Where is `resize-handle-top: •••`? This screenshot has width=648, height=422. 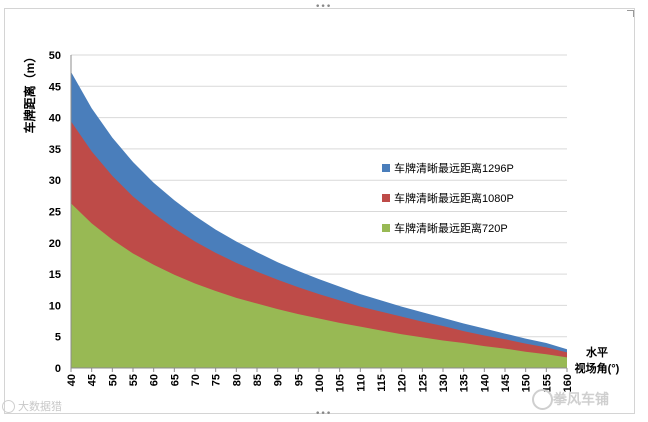
resize-handle-top: ••• is located at coordinates (323, 7).